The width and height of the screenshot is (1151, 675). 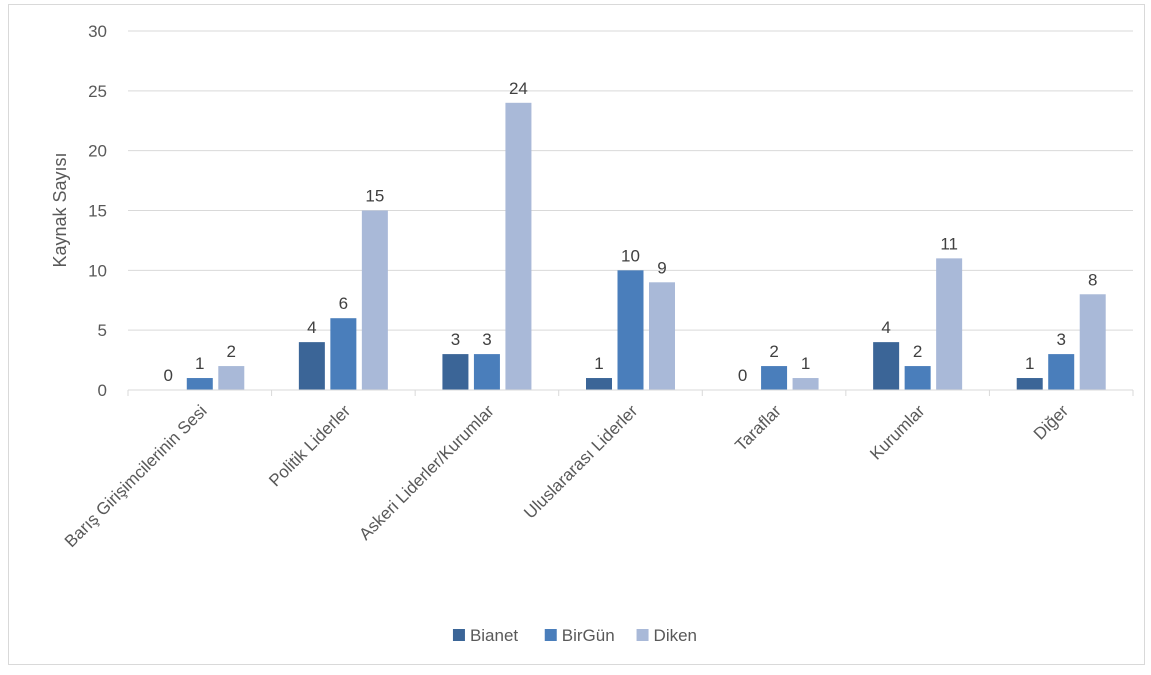 I want to click on y-tick-label: 30, so click(x=97, y=31).